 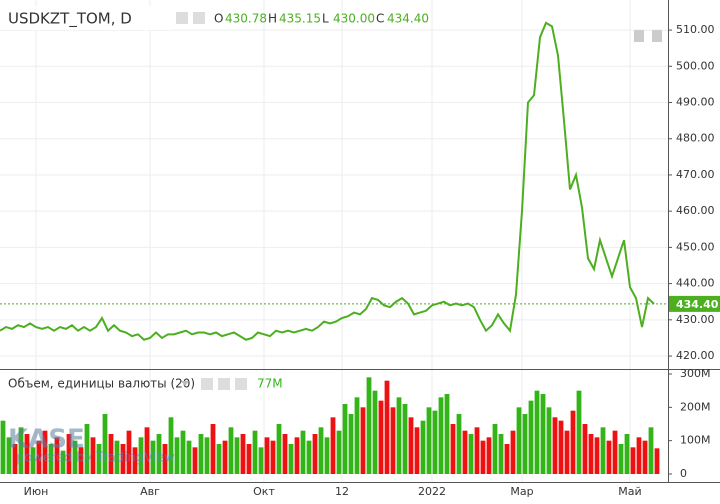 What do you see at coordinates (639, 36) in the screenshot?
I see `icon-down` at bounding box center [639, 36].